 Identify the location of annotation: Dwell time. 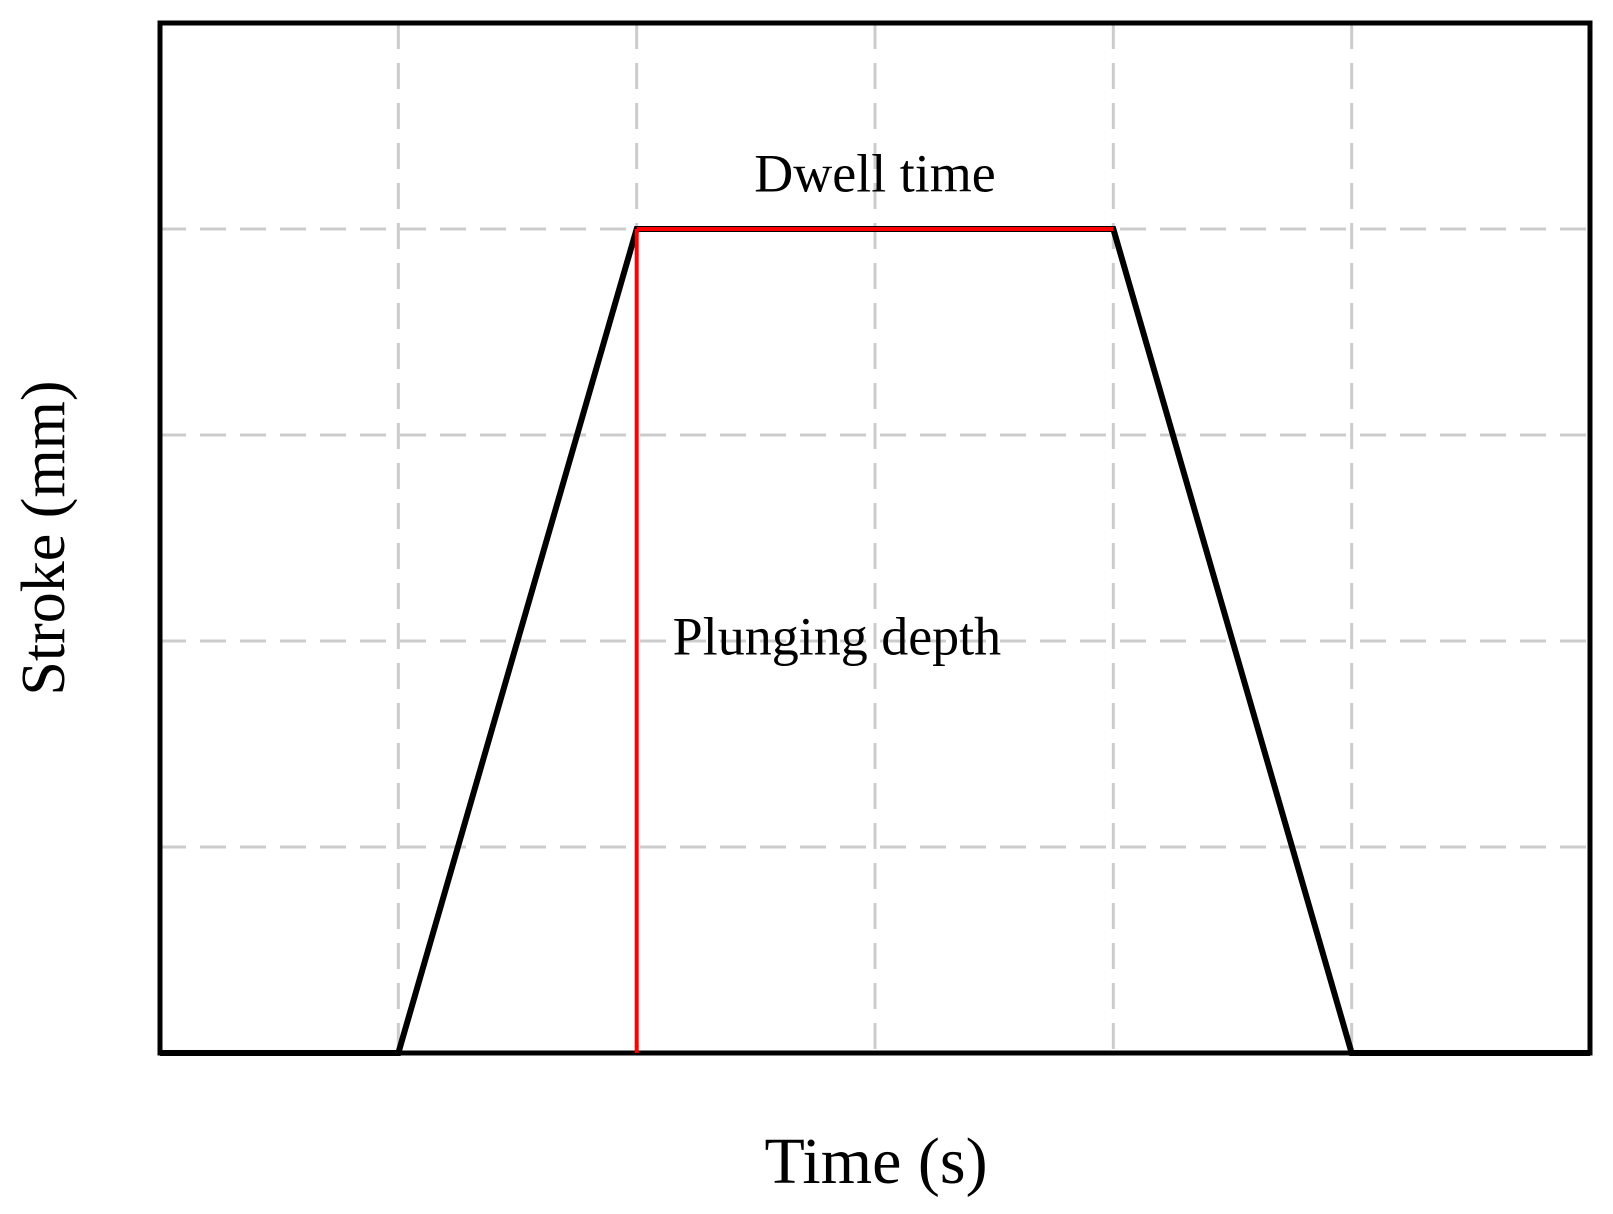
(874, 173).